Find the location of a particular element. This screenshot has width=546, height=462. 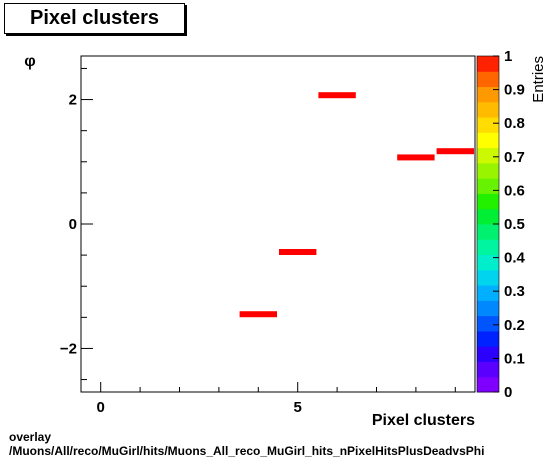

palette-tick-label: 0.1 is located at coordinates (514, 358).